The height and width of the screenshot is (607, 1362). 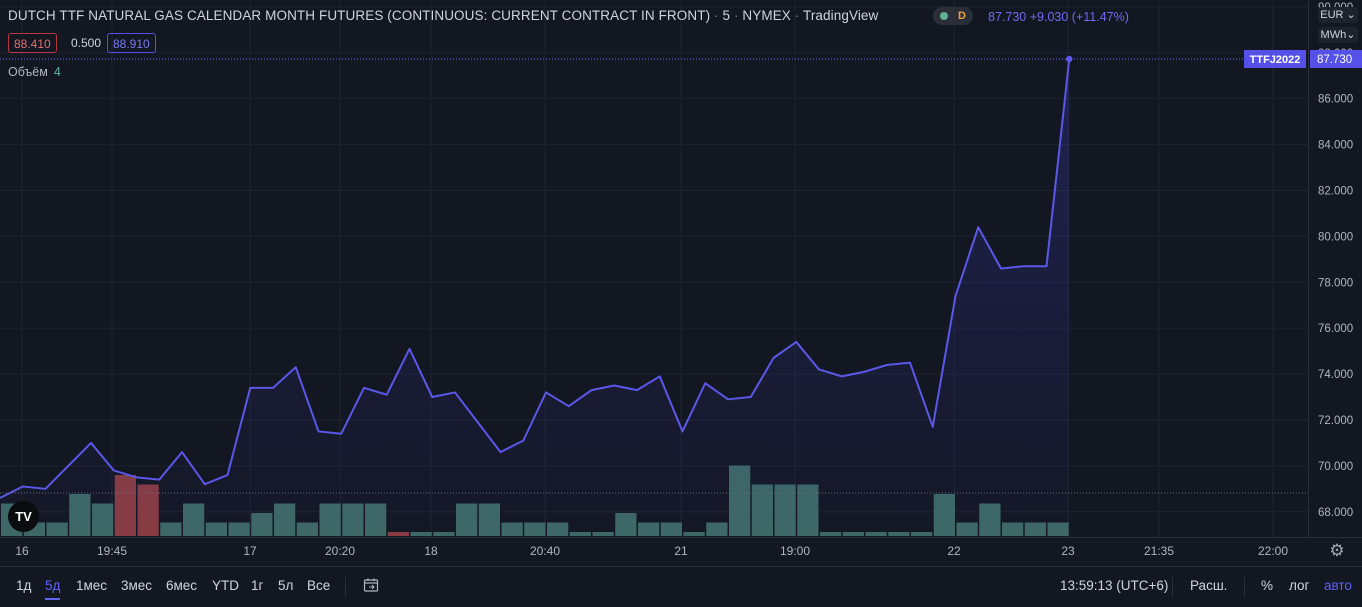 I want to click on range-1y: 1г, so click(x=257, y=585).